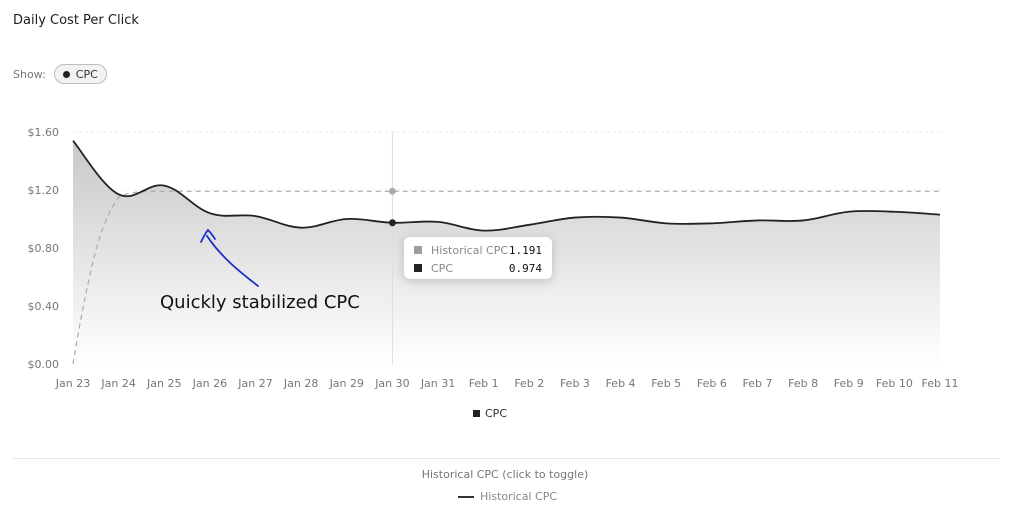 The image size is (1010, 515). What do you see at coordinates (621, 383) in the screenshot?
I see `x-tick-label: Feb 4` at bounding box center [621, 383].